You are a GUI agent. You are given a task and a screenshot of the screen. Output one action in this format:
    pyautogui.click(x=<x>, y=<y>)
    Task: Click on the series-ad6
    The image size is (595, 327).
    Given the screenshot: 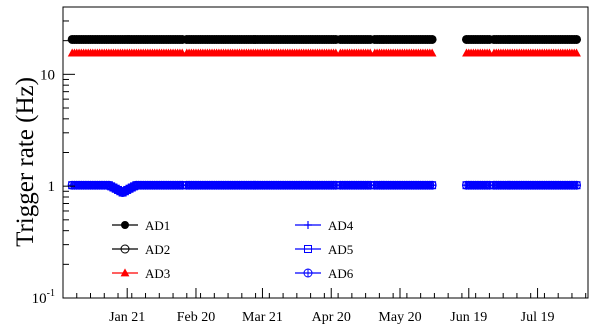 What is the action you would take?
    pyautogui.click(x=324, y=189)
    